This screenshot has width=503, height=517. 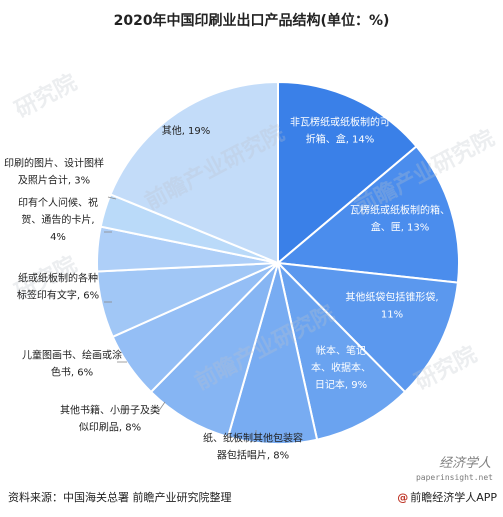 What do you see at coordinates (58, 287) in the screenshot?
I see `slice-label-8: 纸或纸板制的各种标签印有文字, 6%` at bounding box center [58, 287].